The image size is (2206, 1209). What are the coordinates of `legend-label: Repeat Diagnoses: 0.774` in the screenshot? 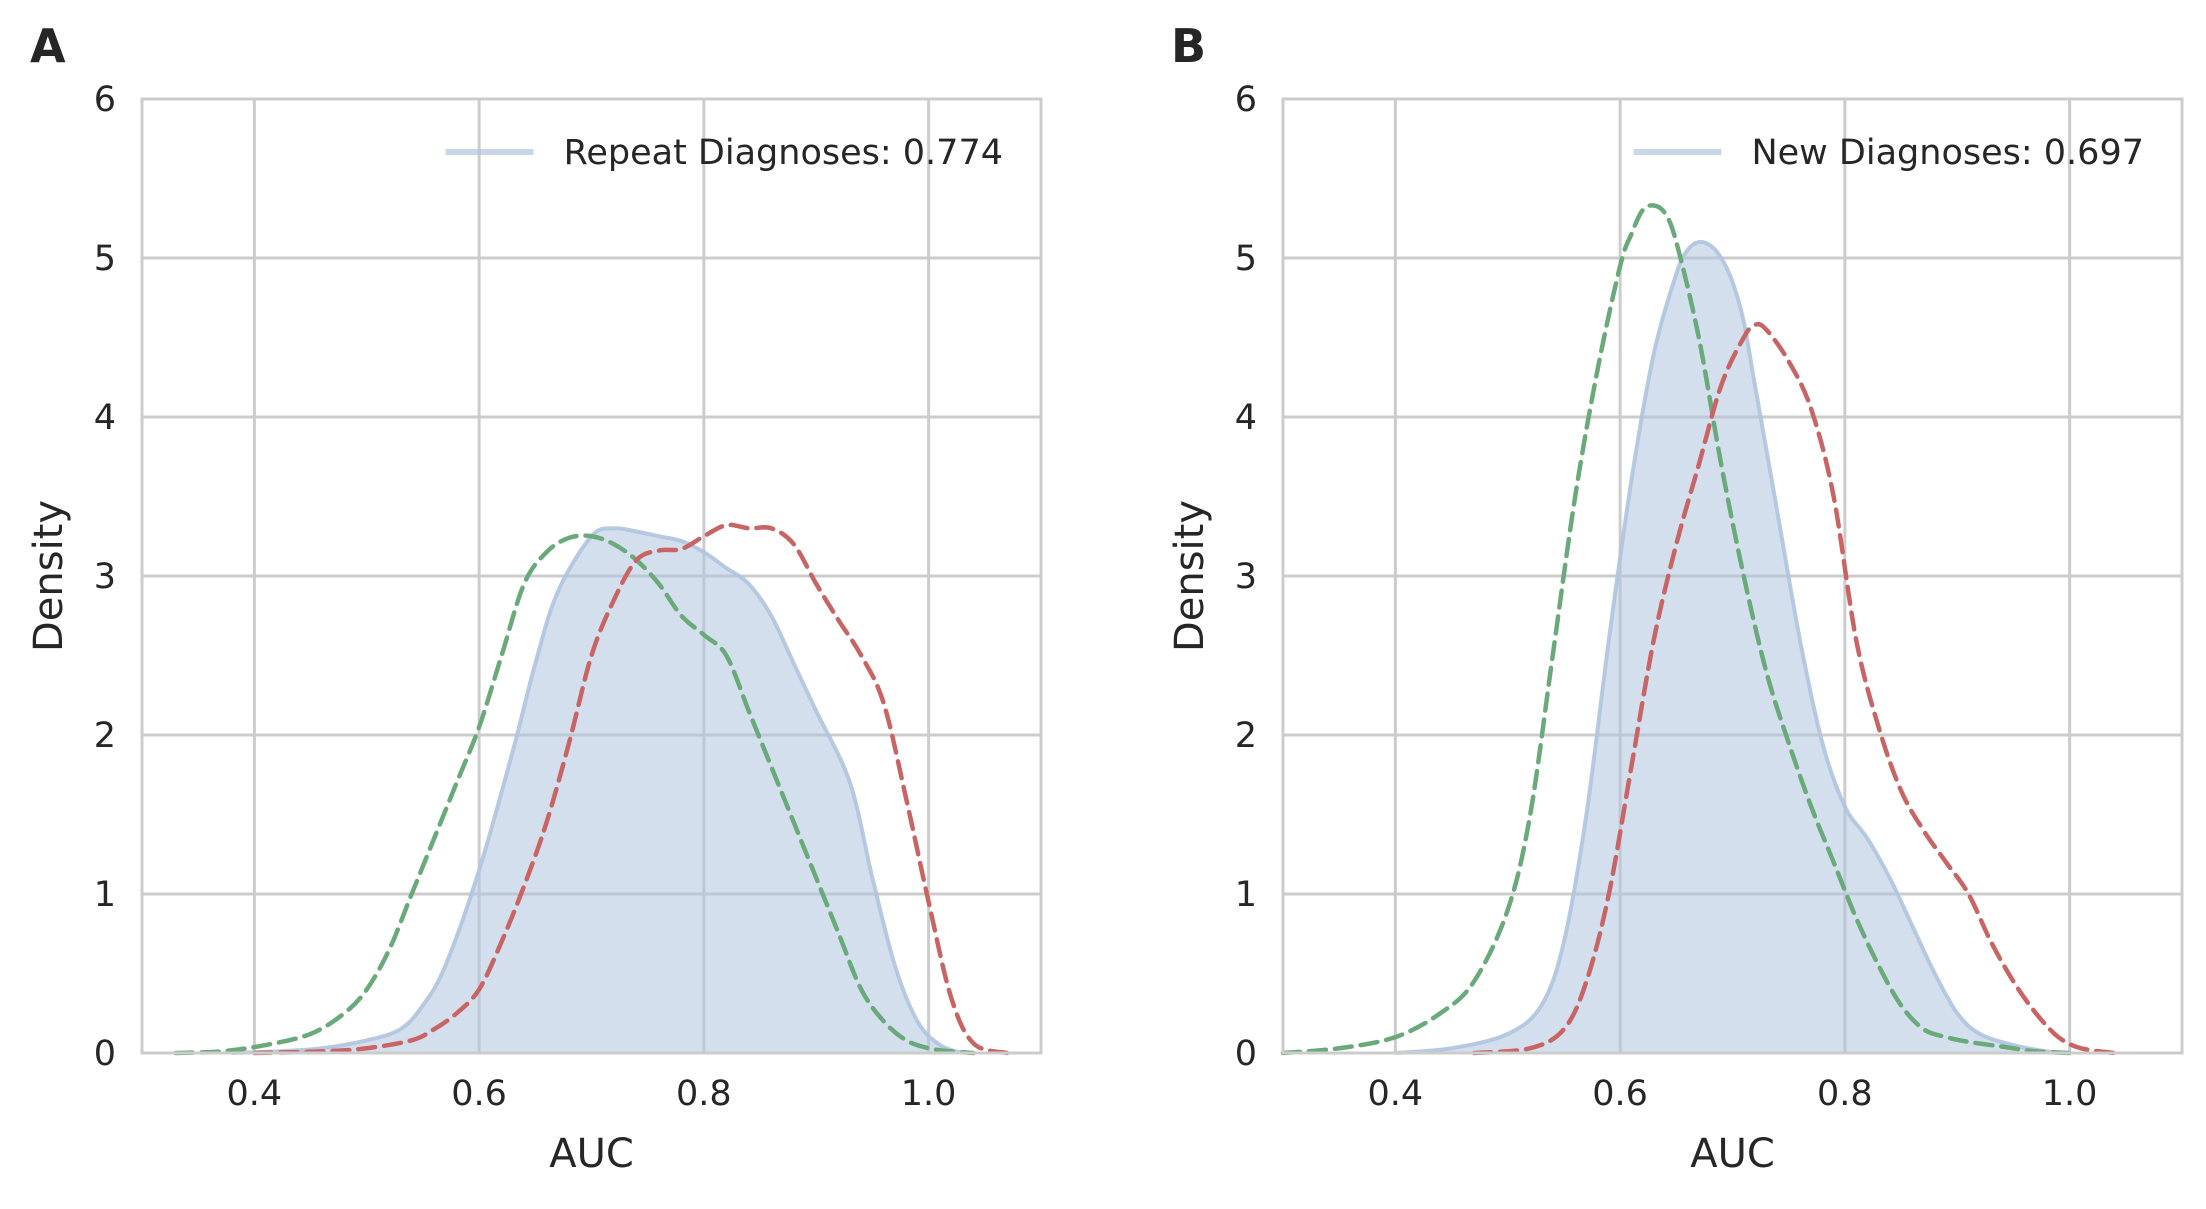 It's located at (783, 153).